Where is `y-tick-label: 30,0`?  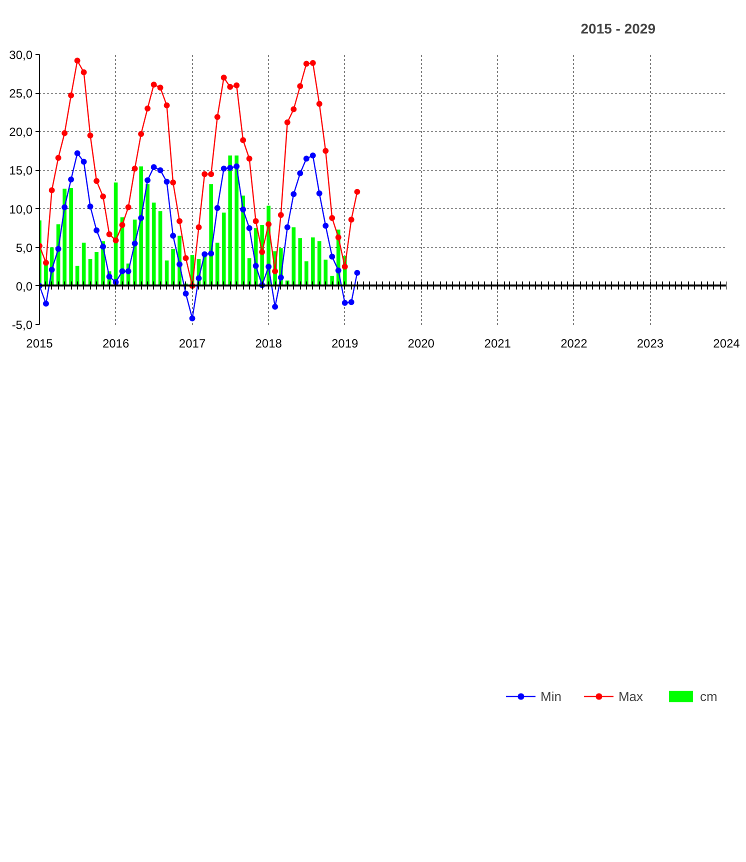 y-tick-label: 30,0 is located at coordinates (21, 55).